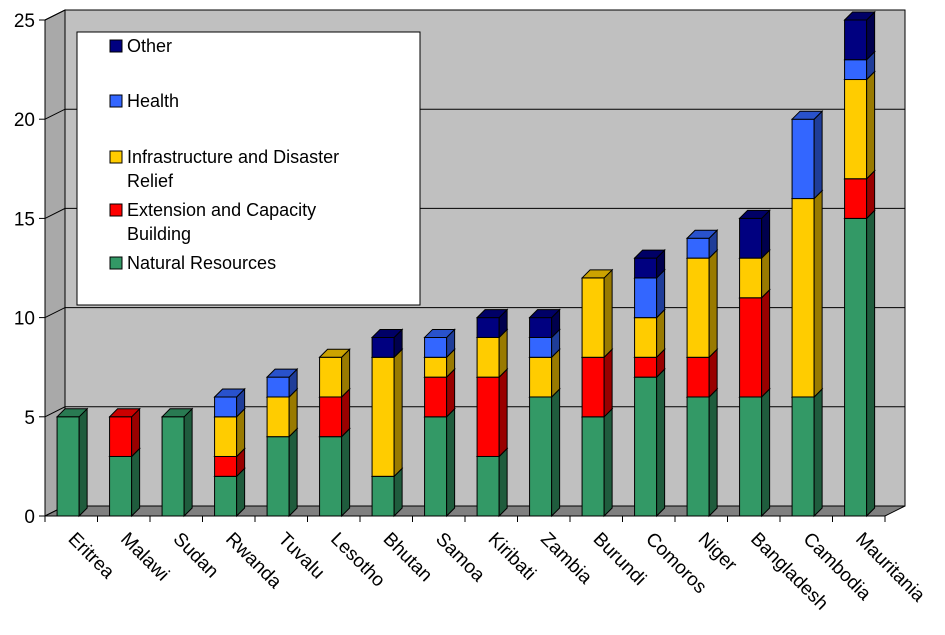 This screenshot has width=945, height=635. What do you see at coordinates (460, 558) in the screenshot?
I see `x-tick-label: Samoa` at bounding box center [460, 558].